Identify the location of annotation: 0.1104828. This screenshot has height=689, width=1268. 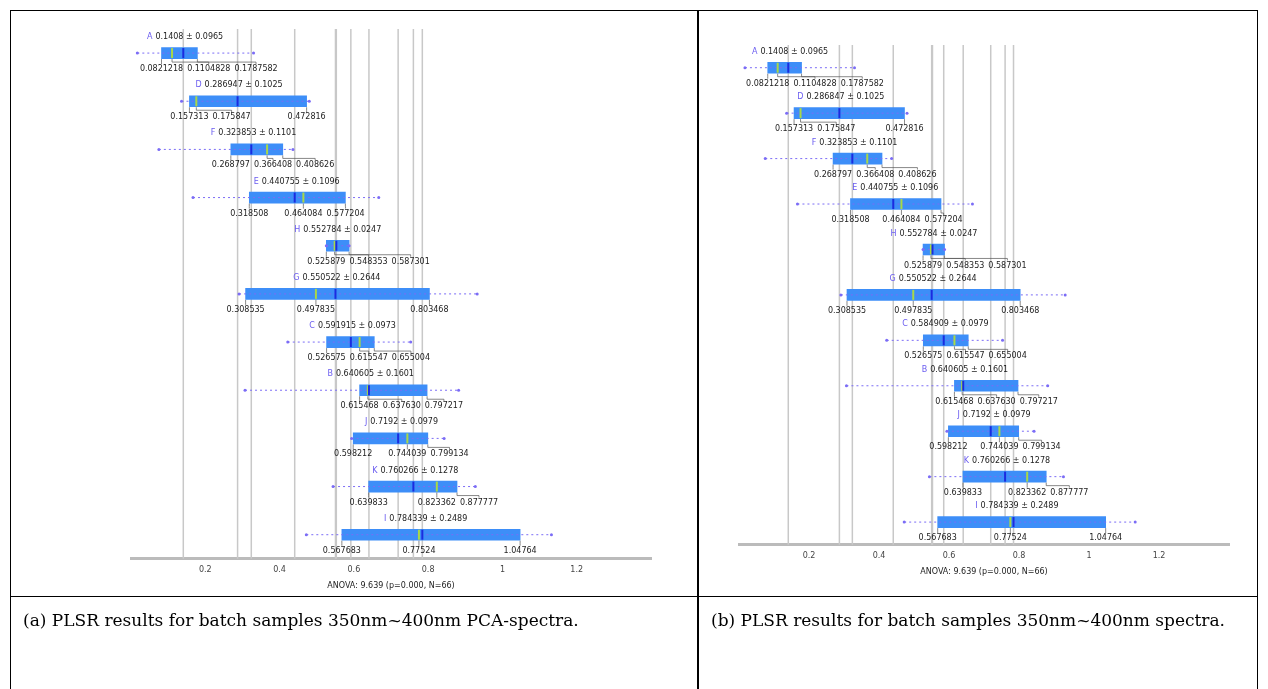
(209, 69).